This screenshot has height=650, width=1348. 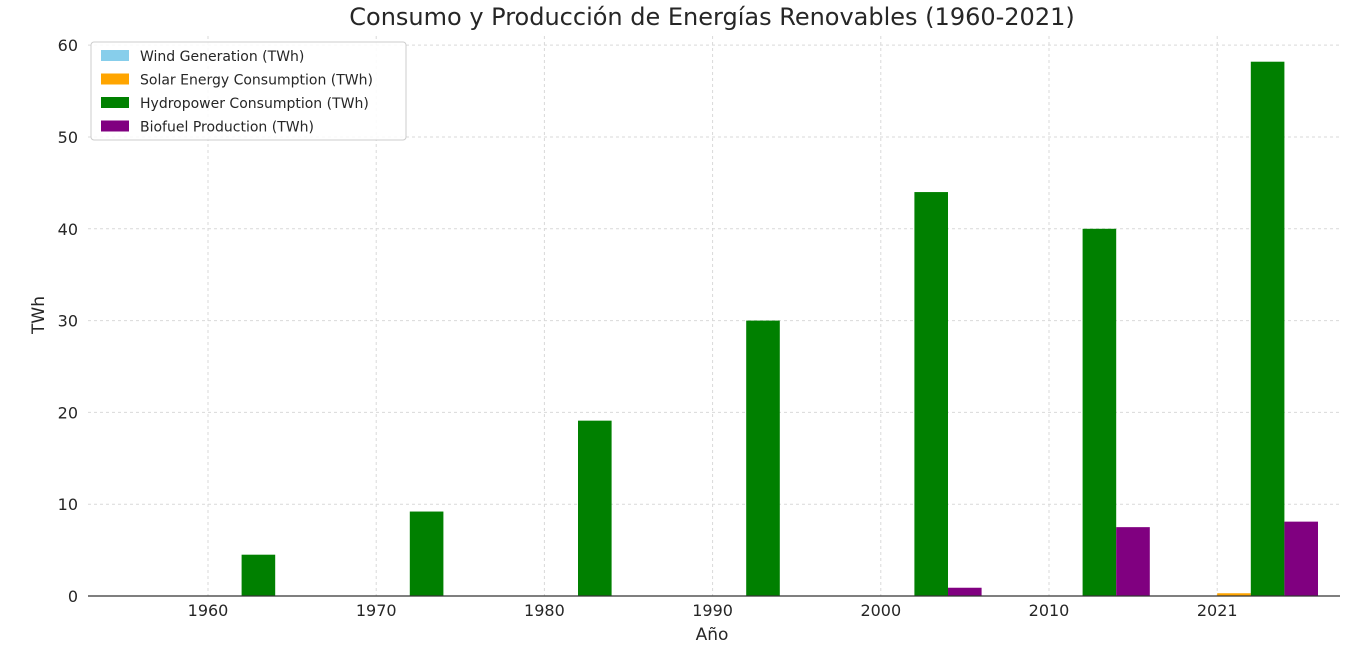 What do you see at coordinates (1267, 329) in the screenshot?
I see `bar-hydropower-consumption-twh-2021` at bounding box center [1267, 329].